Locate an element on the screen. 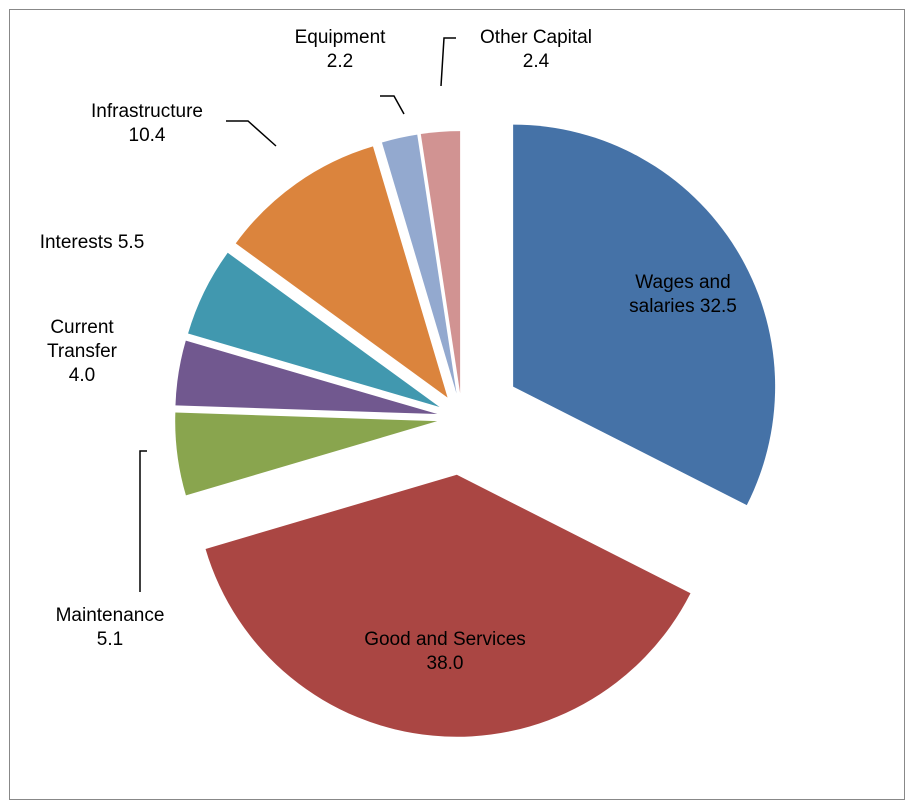 The height and width of the screenshot is (811, 915). category-label: Equipment is located at coordinates (340, 37).